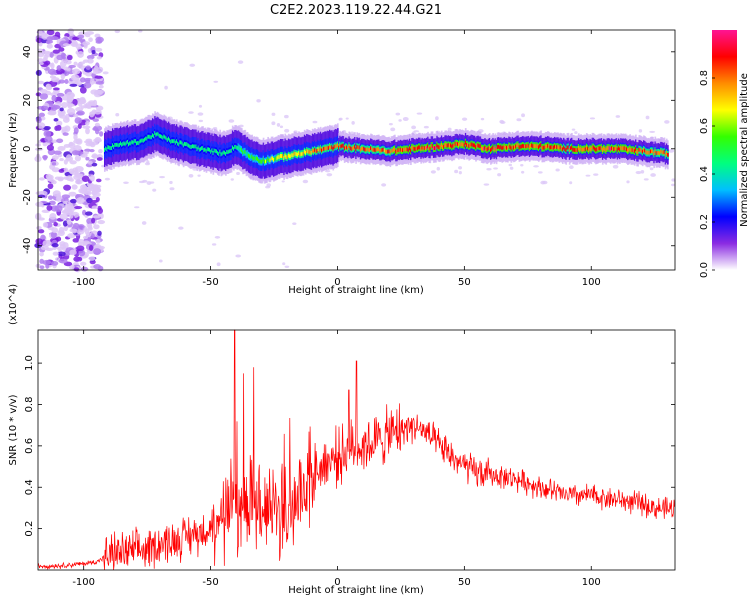 Image resolution: width=750 pixels, height=600 pixels. What do you see at coordinates (337, 582) in the screenshot?
I see `x-tick-label: 0` at bounding box center [337, 582].